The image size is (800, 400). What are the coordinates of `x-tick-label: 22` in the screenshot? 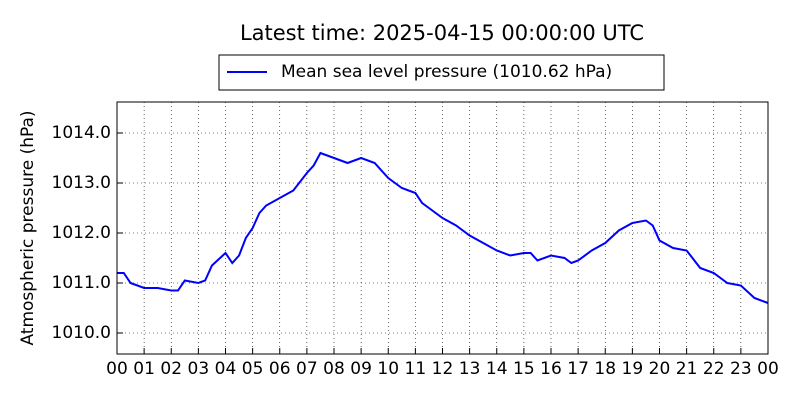 It's located at (714, 369).